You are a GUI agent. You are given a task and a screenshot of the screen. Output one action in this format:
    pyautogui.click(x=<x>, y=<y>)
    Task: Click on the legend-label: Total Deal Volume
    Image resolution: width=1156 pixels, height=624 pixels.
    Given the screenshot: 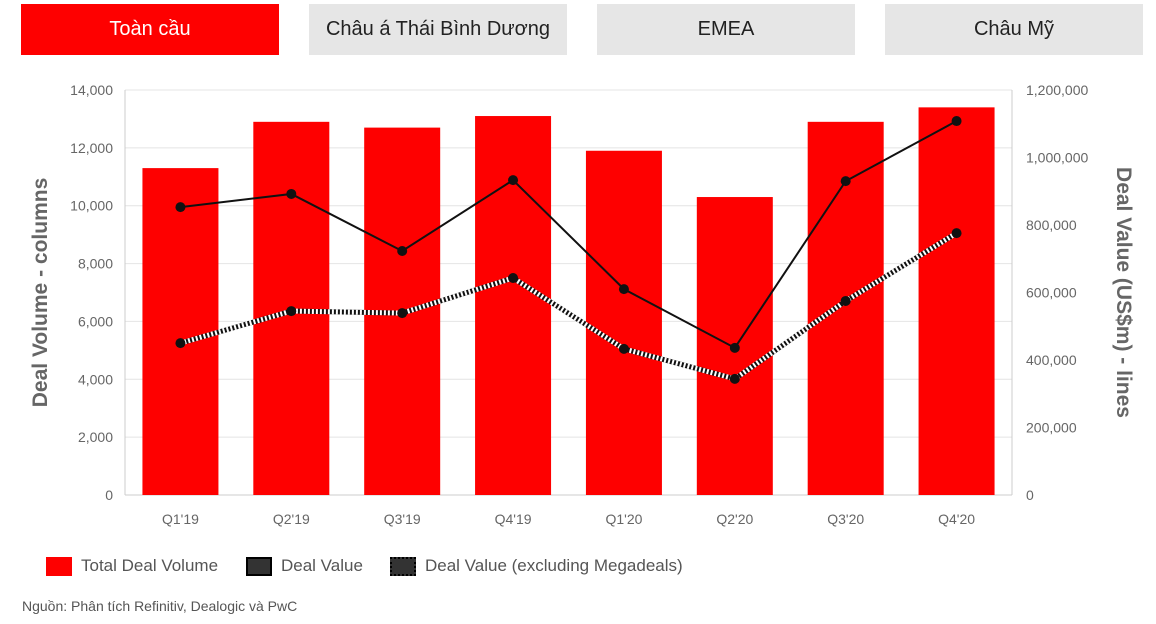 What is the action you would take?
    pyautogui.click(x=150, y=565)
    